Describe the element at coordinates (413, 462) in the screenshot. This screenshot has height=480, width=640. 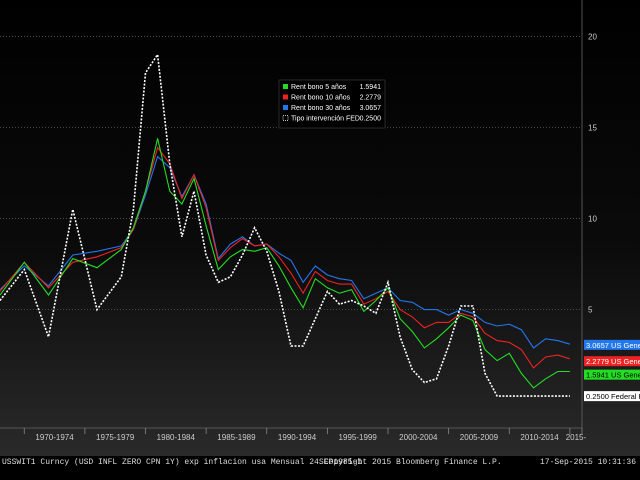
I see `footer-copyright: Copyright 2015 Bloomberg Finance L.P.` at that location.